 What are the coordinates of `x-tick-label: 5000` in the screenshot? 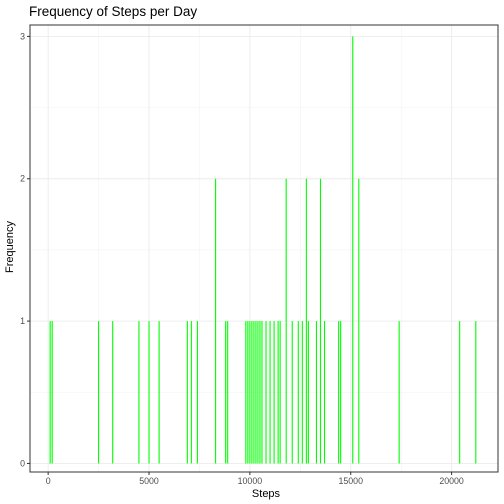 It's located at (149, 481).